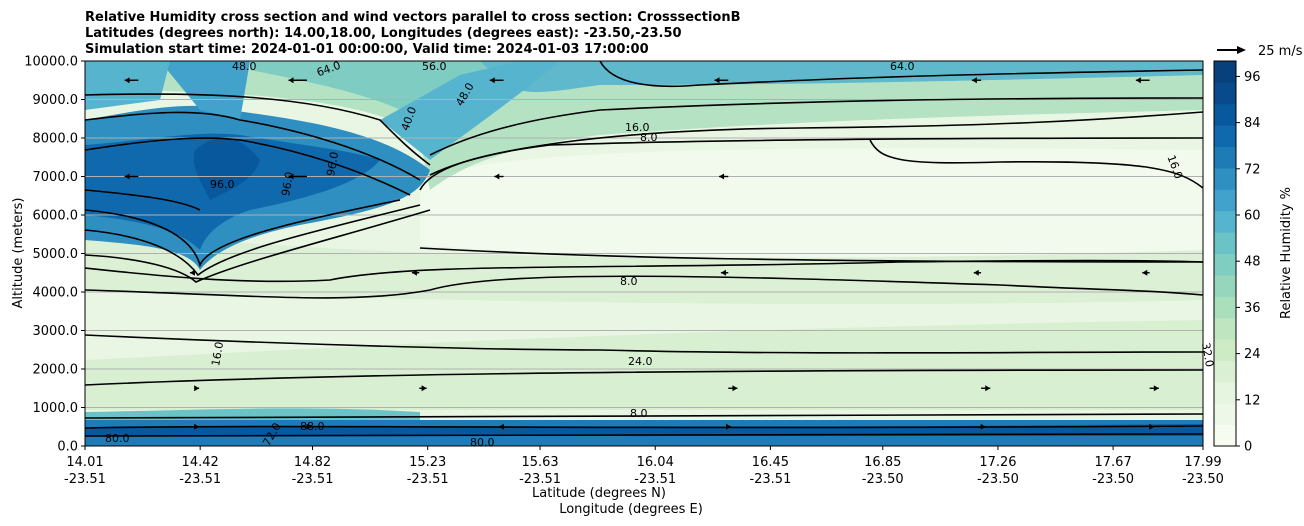 This screenshot has width=1304, height=526. I want to click on y-tick-label: 9000.0, so click(56, 100).